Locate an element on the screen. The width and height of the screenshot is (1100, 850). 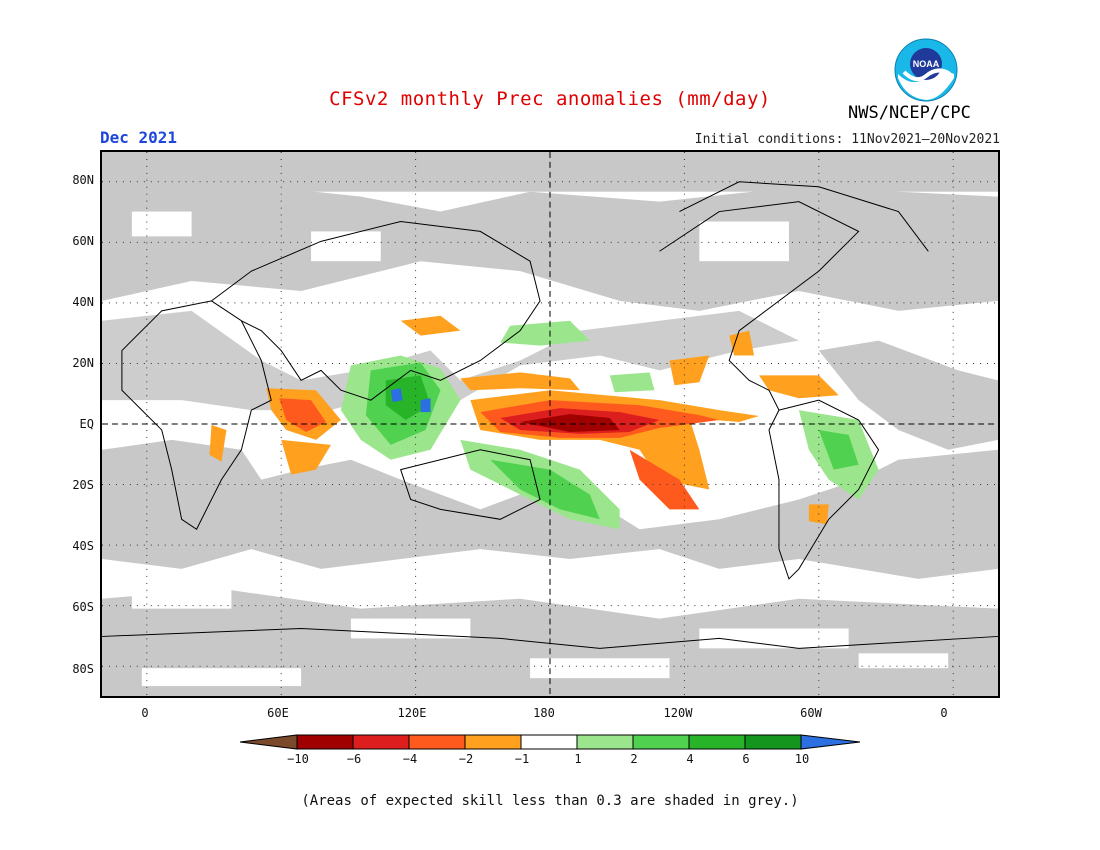
colorbar-label: 2 is located at coordinates (634, 759).